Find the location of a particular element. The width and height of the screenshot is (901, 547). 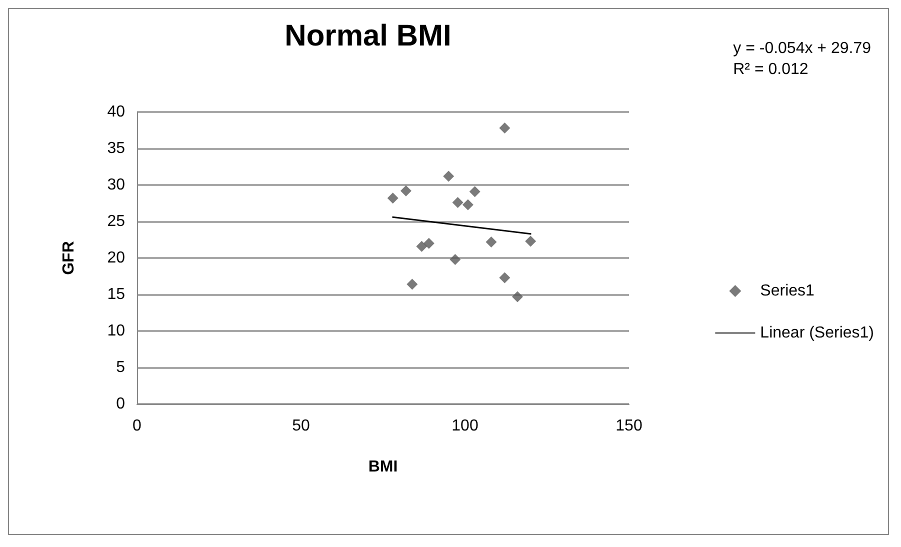

y-tick-label: 35 is located at coordinates (116, 148).